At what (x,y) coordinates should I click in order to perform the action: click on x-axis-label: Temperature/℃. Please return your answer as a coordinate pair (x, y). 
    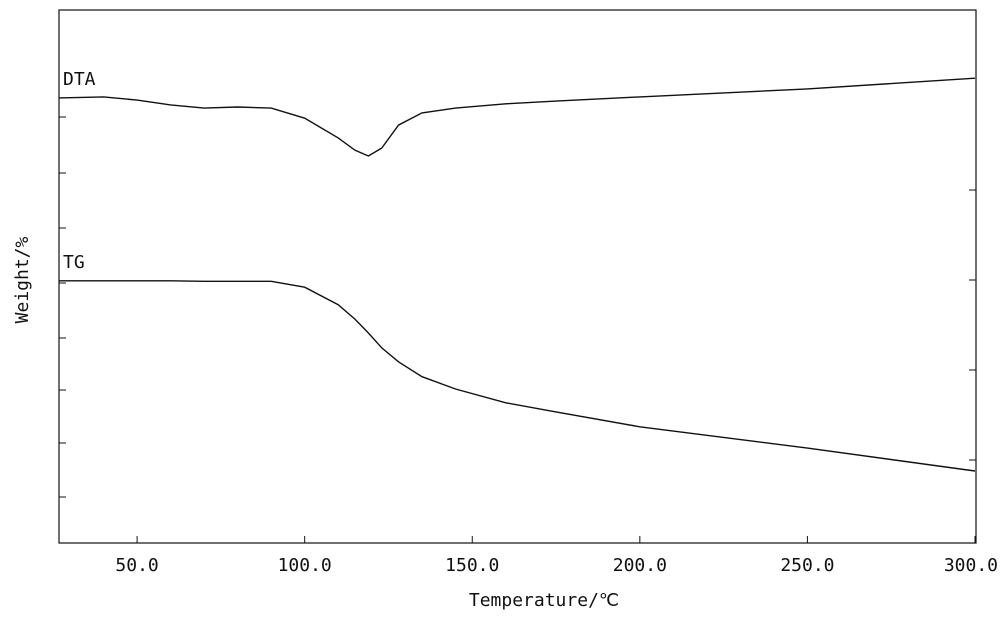
    Looking at the image, I should click on (544, 600).